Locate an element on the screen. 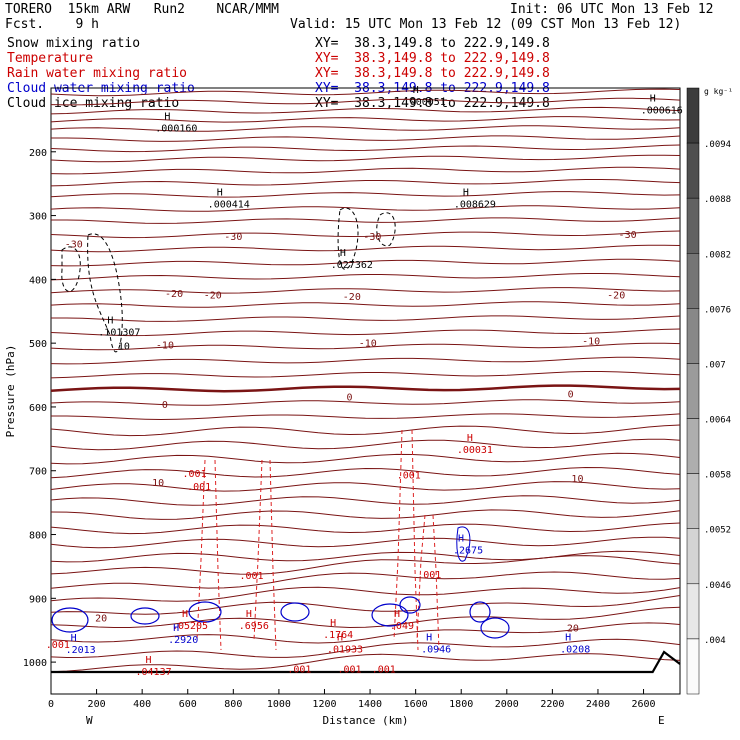 The image size is (740, 740). rain-label: .01933 is located at coordinates (345, 650).